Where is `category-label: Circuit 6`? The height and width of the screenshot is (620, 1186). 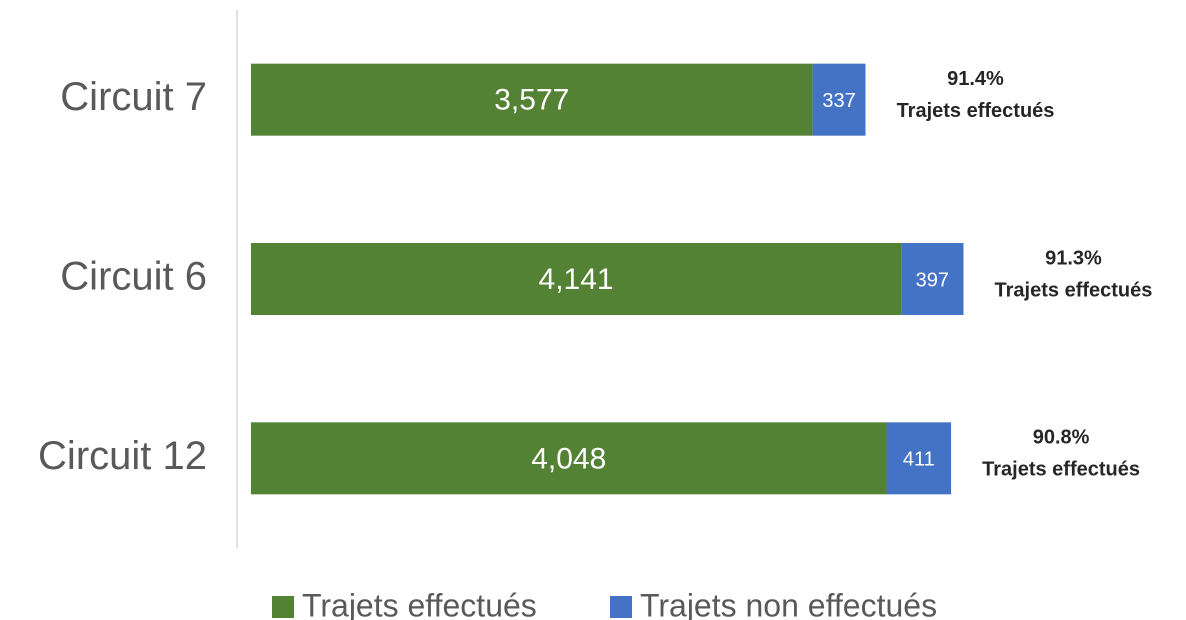
category-label: Circuit 6 is located at coordinates (133, 277).